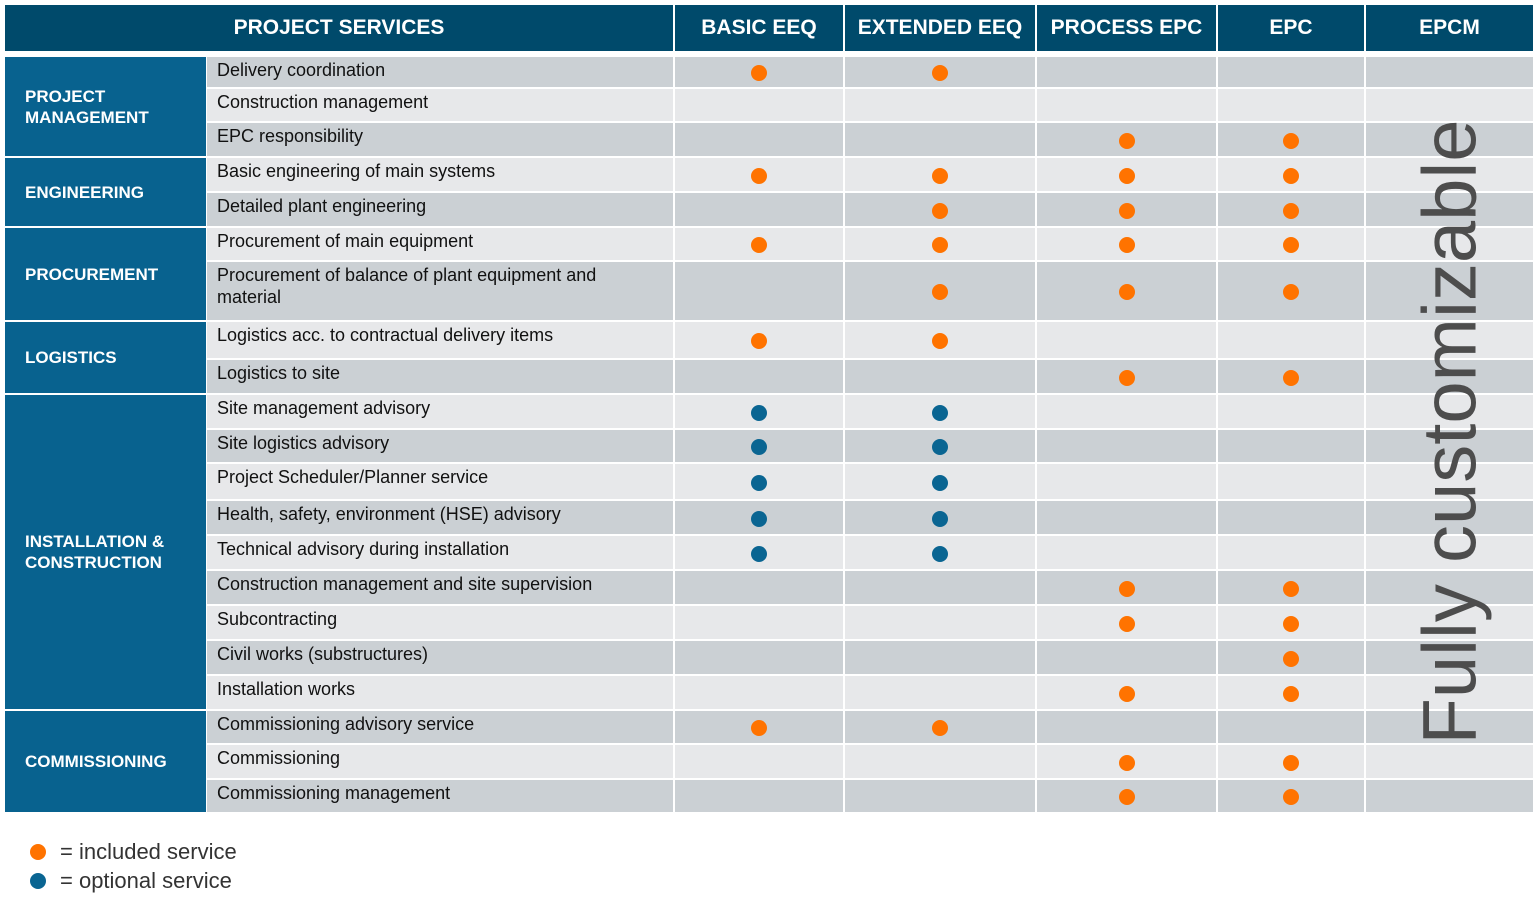 The width and height of the screenshot is (1538, 898). I want to click on category-engineering: ENGINEERING, so click(105, 192).